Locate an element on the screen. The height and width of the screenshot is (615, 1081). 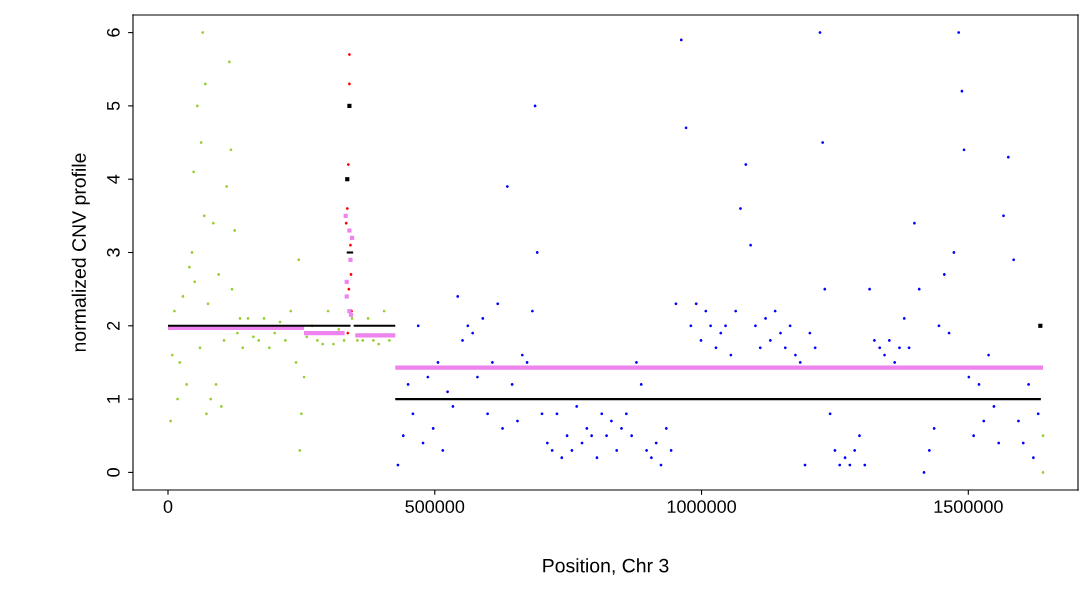
y-tick-label: 1 is located at coordinates (113, 398).